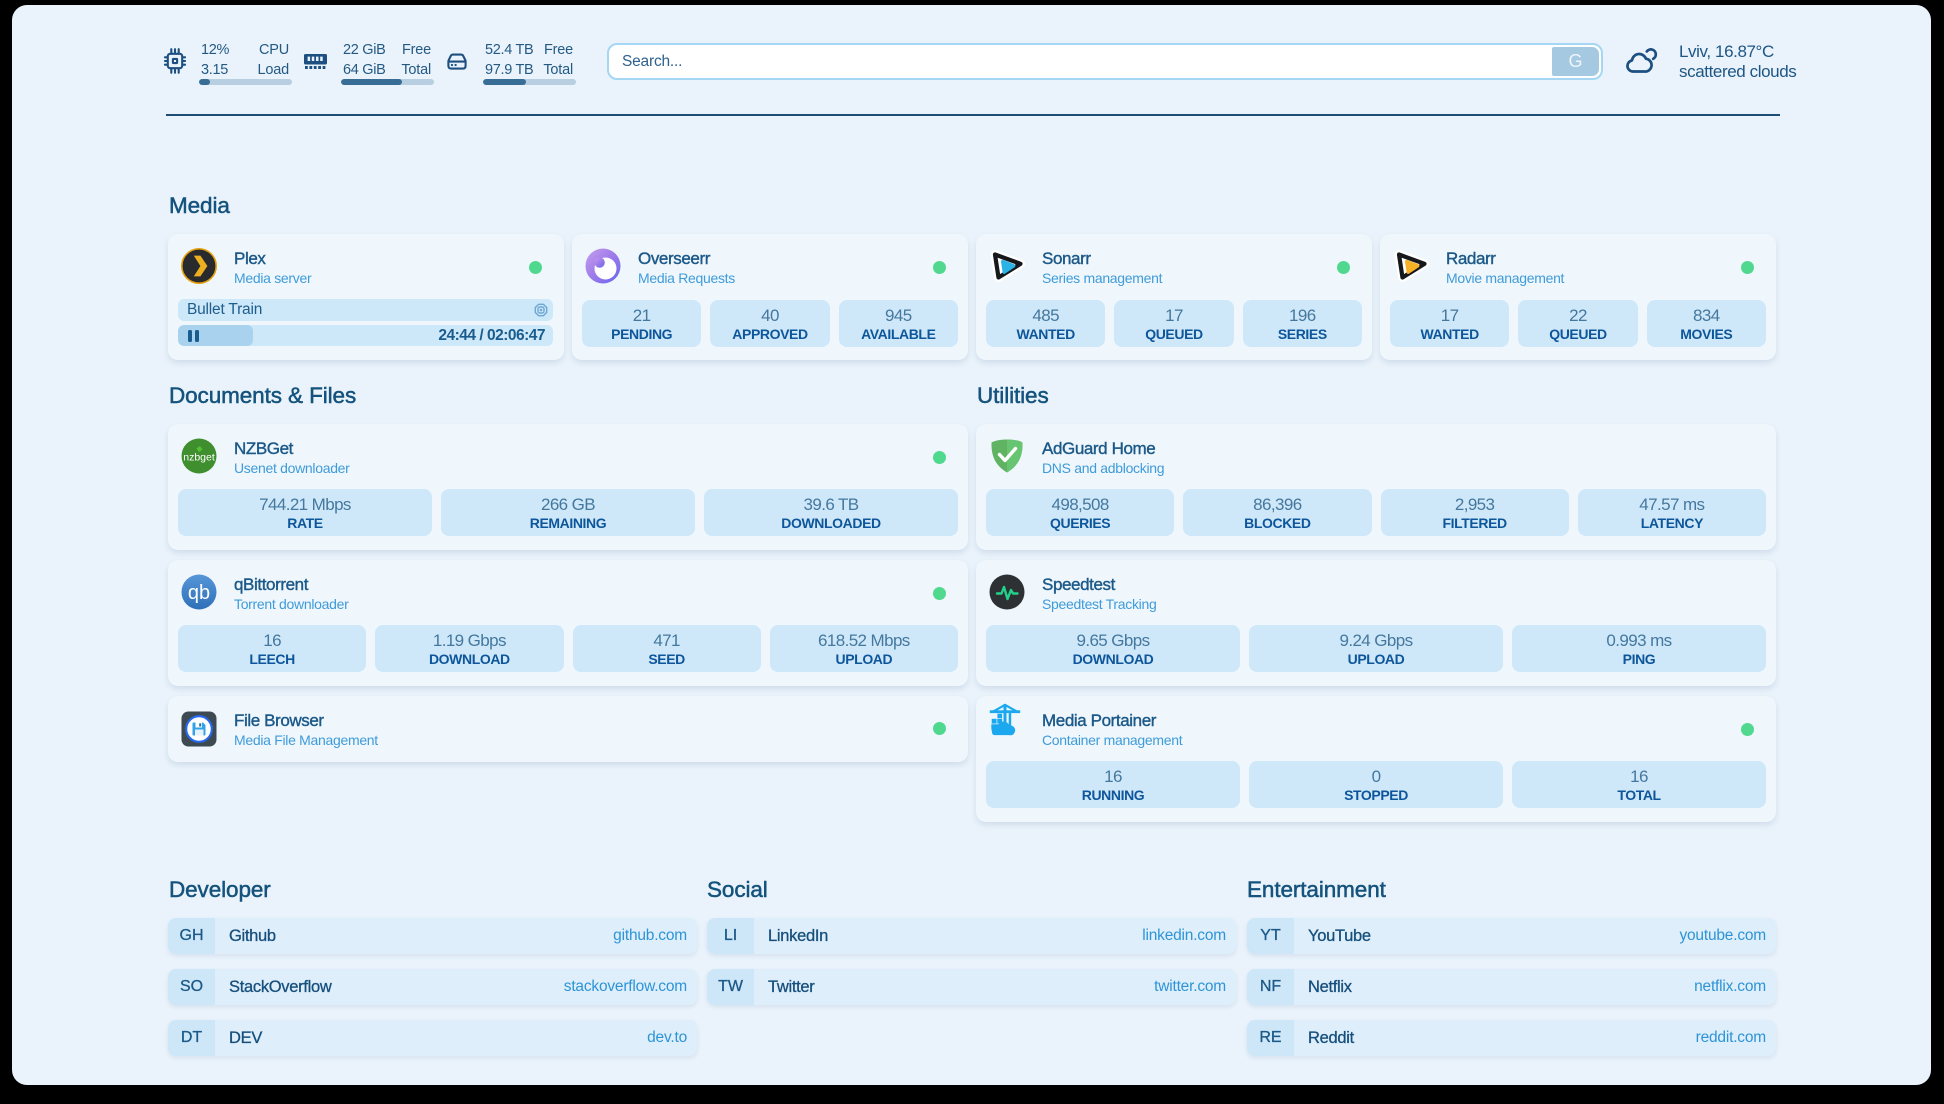  Describe the element at coordinates (199, 458) in the screenshot. I see `svg-text: nzbget` at that location.